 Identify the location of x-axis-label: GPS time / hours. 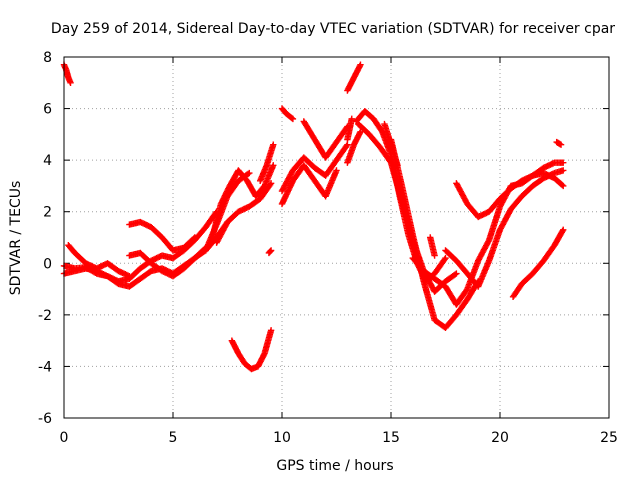
(334, 466).